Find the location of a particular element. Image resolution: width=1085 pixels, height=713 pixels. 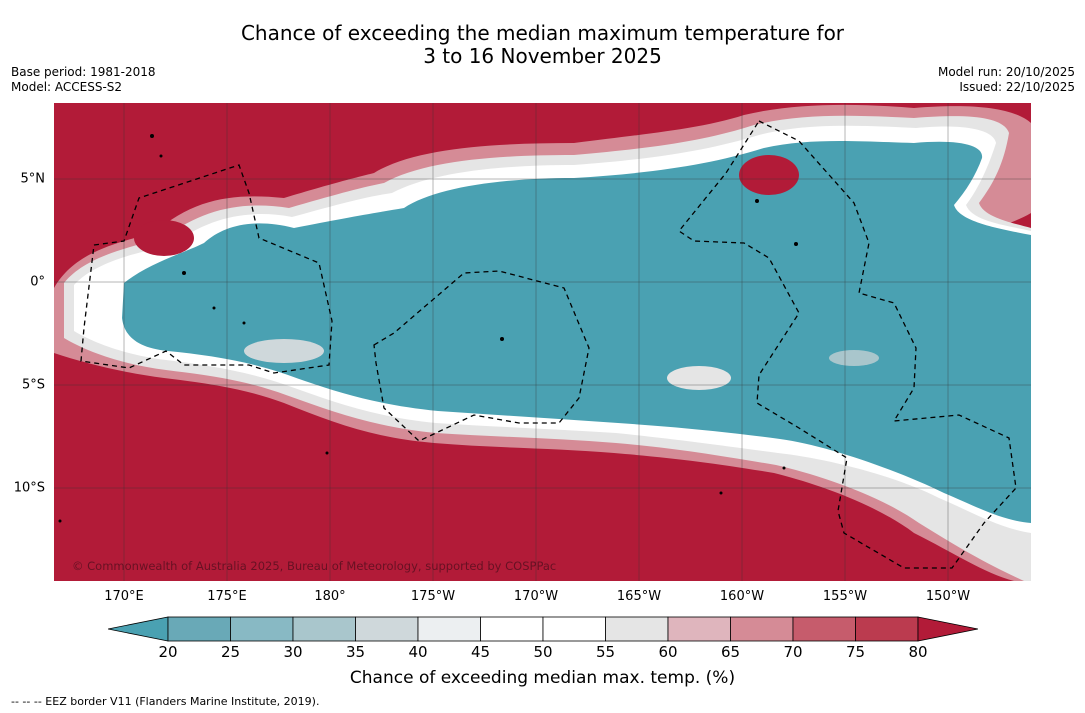

colorbar-tick-label: 20 is located at coordinates (168, 652).